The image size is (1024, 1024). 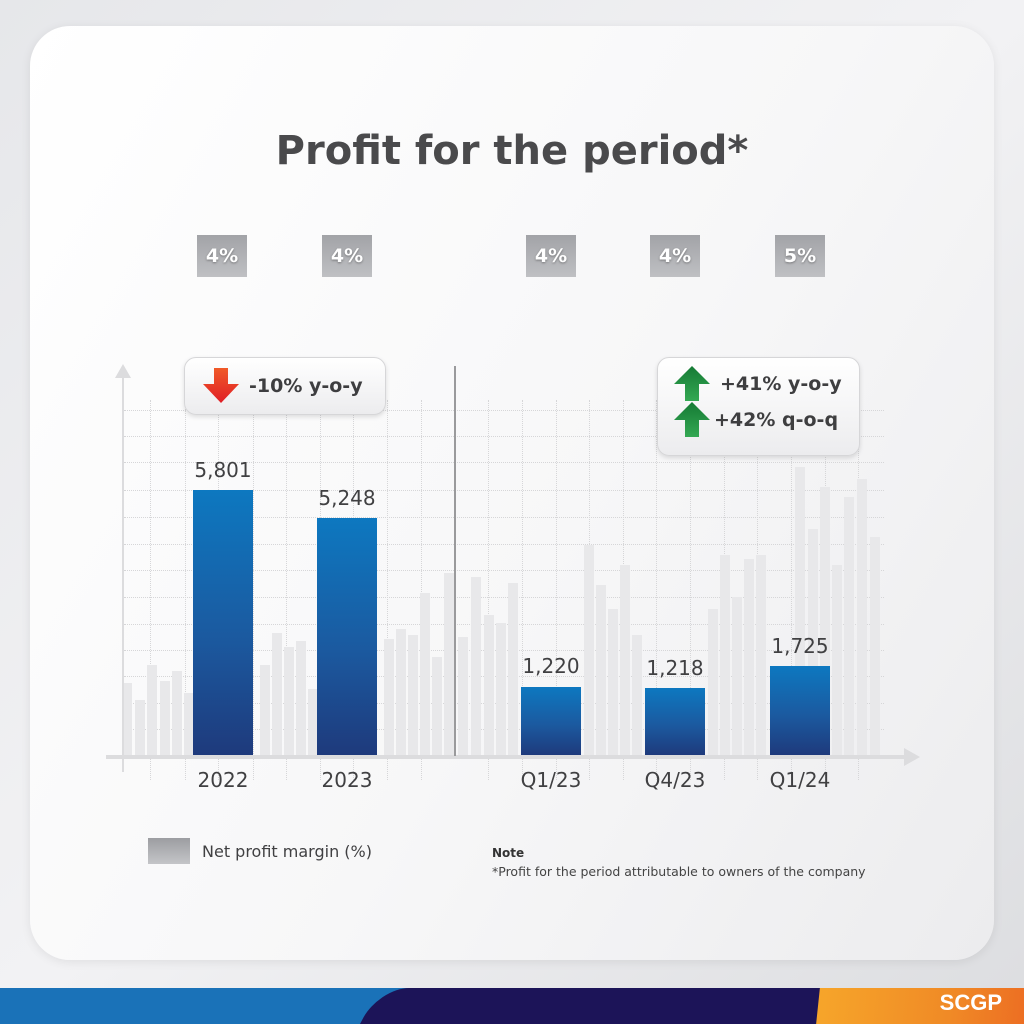 What do you see at coordinates (222, 256) in the screenshot?
I see `margin-badge-2022: 4%` at bounding box center [222, 256].